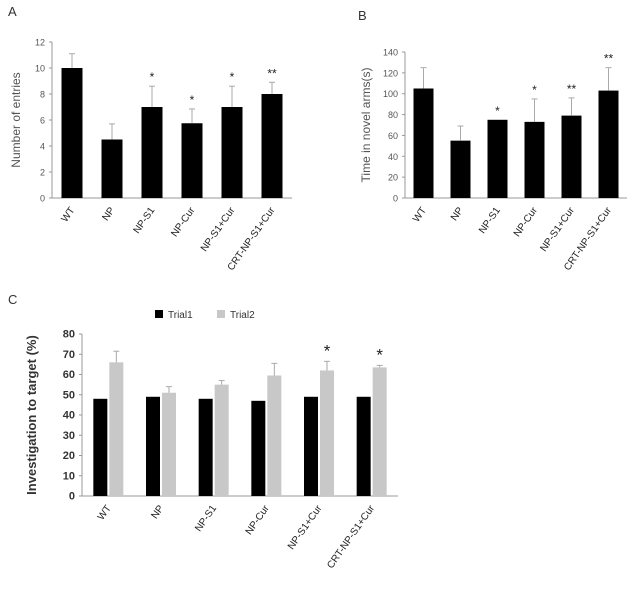 This screenshot has width=644, height=590. Describe the element at coordinates (12, 11) in the screenshot. I see `panel-label: A` at that location.